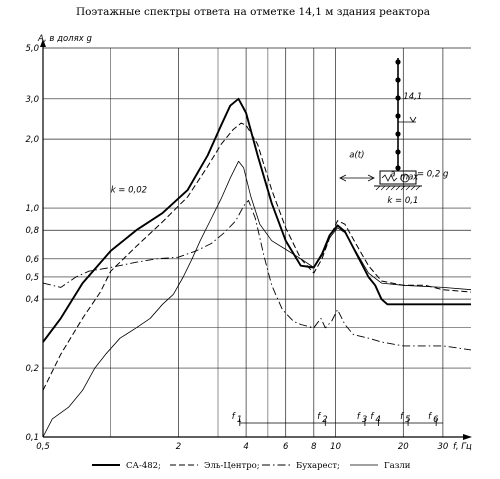 The width and height of the screenshot is (500, 479). Describe the element at coordinates (403, 447) in the screenshot. I see `x-tick-label: 20` at that location.